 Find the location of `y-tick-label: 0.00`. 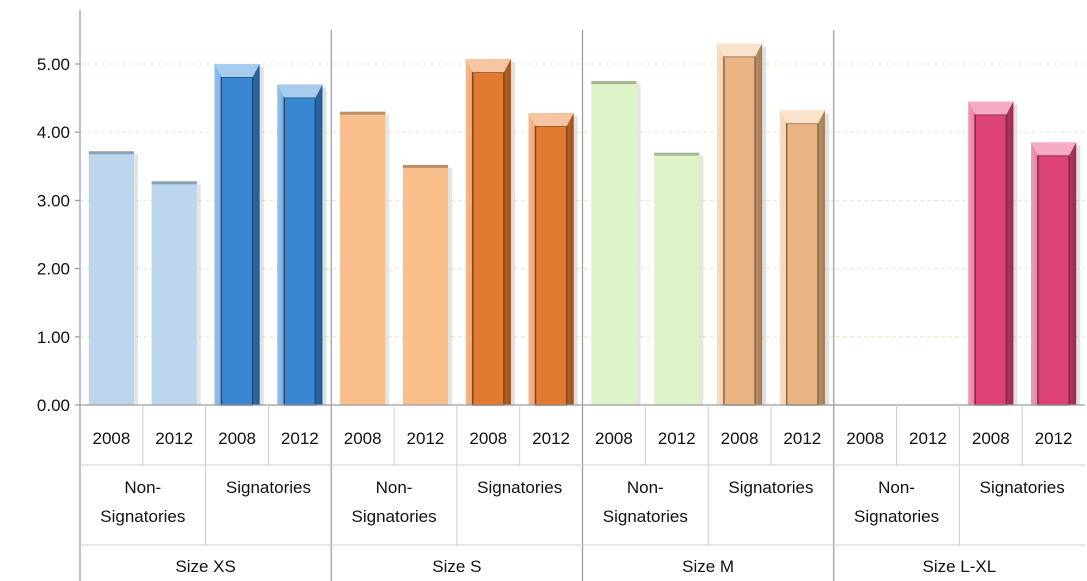

y-tick-label: 0.00 is located at coordinates (53, 405).